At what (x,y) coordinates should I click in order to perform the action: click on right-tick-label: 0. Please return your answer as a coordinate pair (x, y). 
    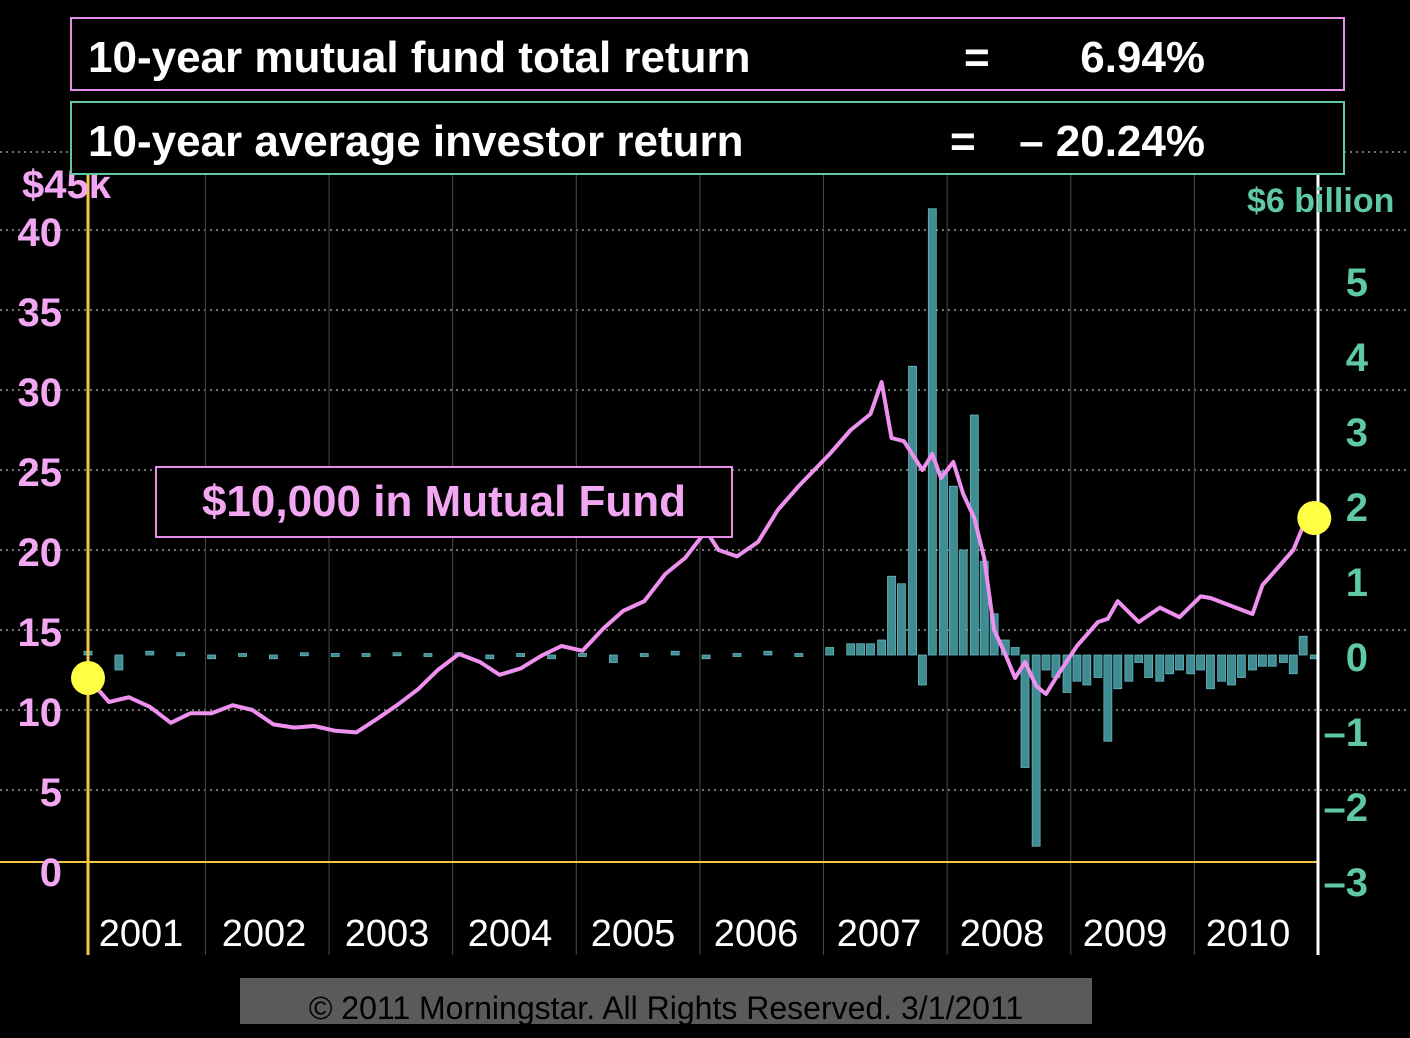
    Looking at the image, I should click on (1357, 658).